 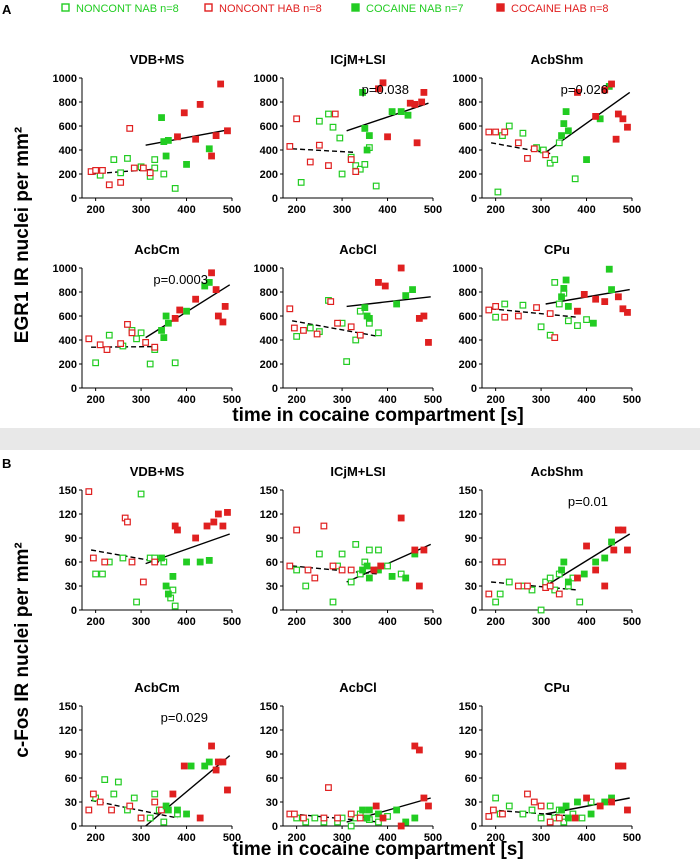 I want to click on panel-label-b: B, so click(x=6, y=463).